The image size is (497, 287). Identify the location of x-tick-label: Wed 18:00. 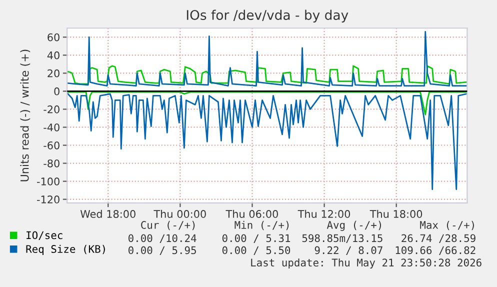
(108, 214).